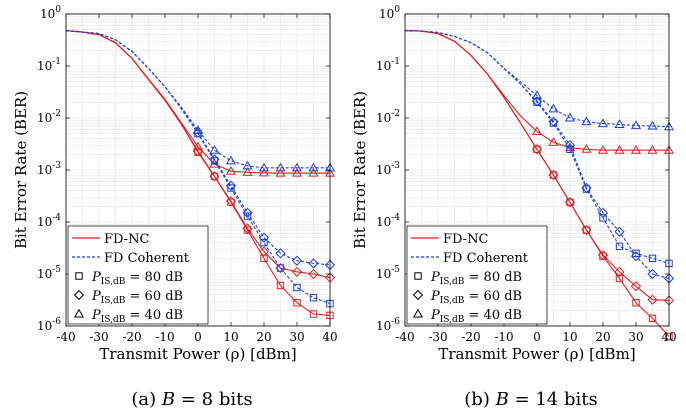 Image resolution: width=686 pixels, height=418 pixels. What do you see at coordinates (389, 13) in the screenshot?
I see `y-tick-label: 10⁰` at bounding box center [389, 13].